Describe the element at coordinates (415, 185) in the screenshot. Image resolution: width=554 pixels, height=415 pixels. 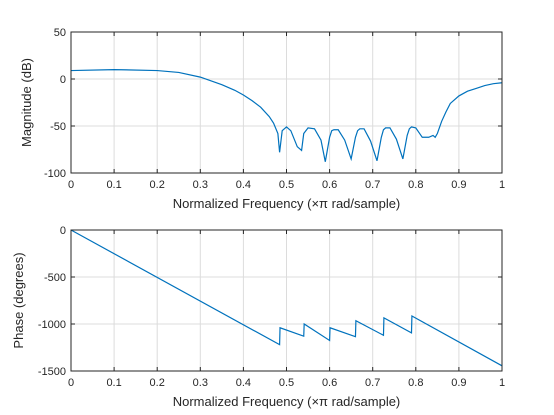
I see `magnitude-x-tick-label: 0.8` at that location.